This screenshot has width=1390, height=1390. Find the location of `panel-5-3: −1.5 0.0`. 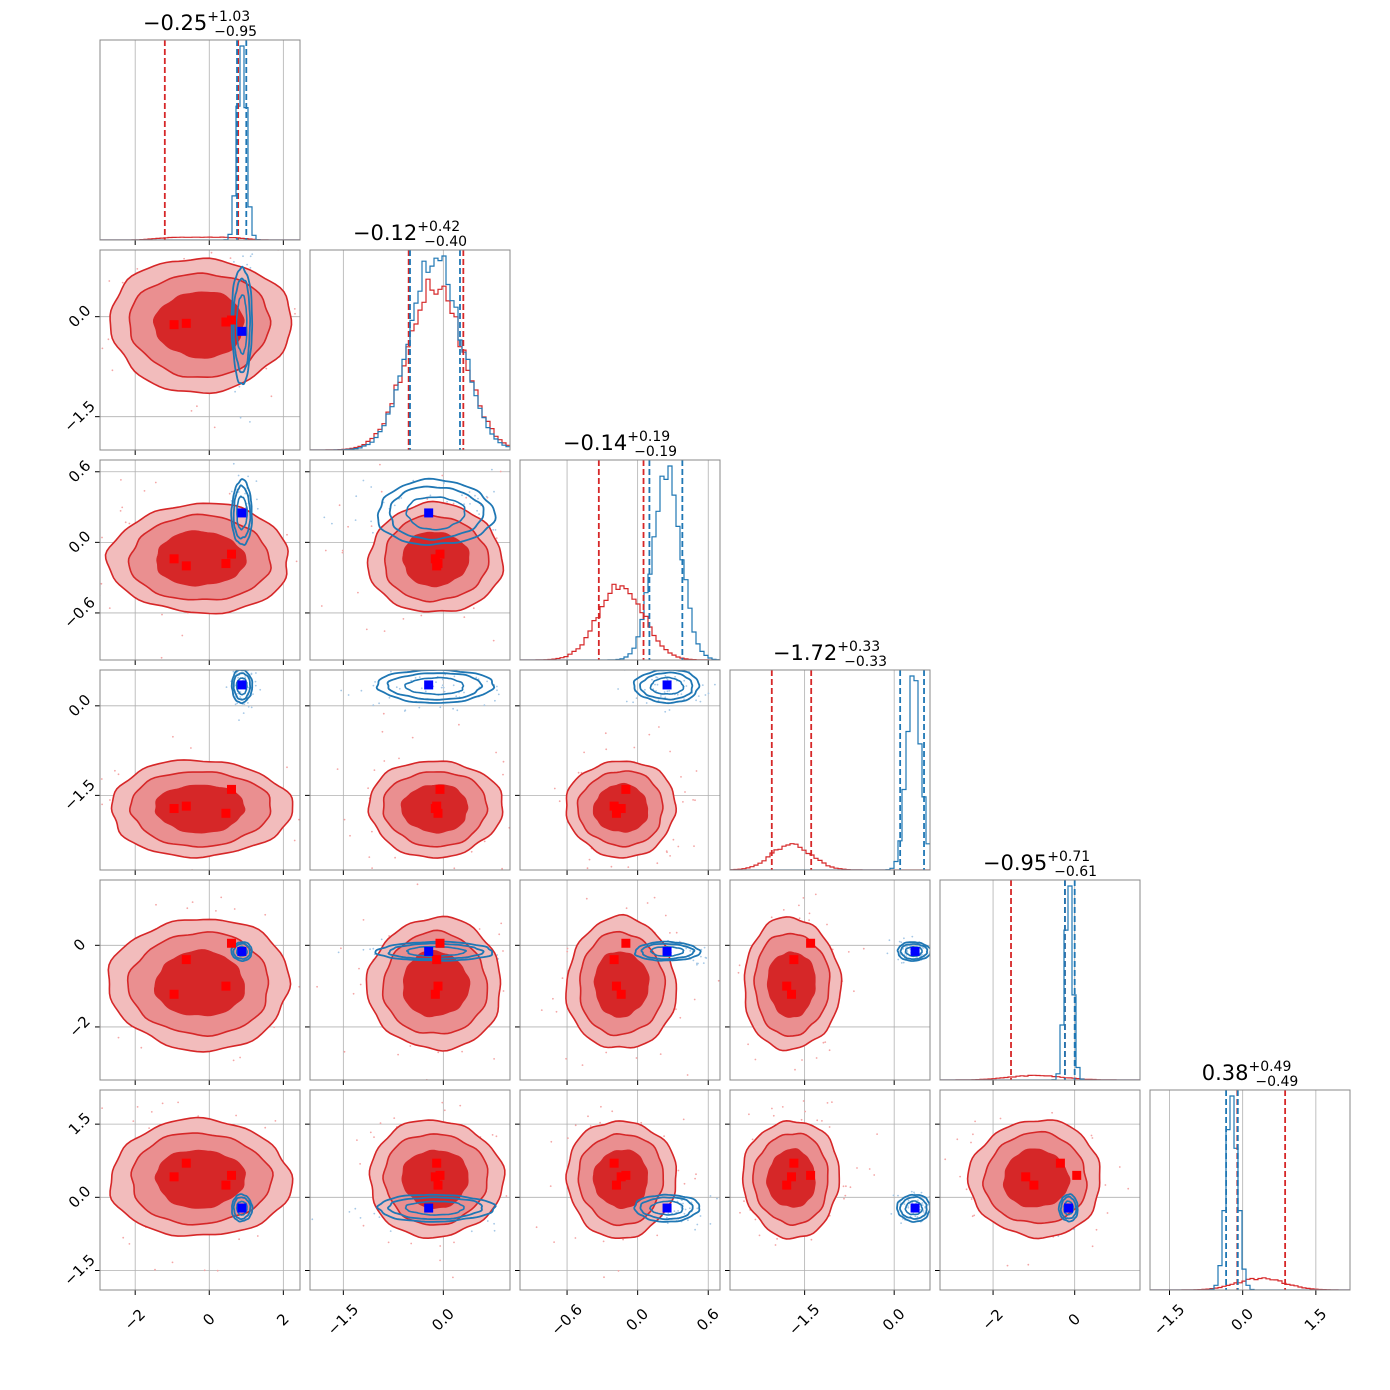

panel-5-3: −1.5 0.0 is located at coordinates (827, 1214).